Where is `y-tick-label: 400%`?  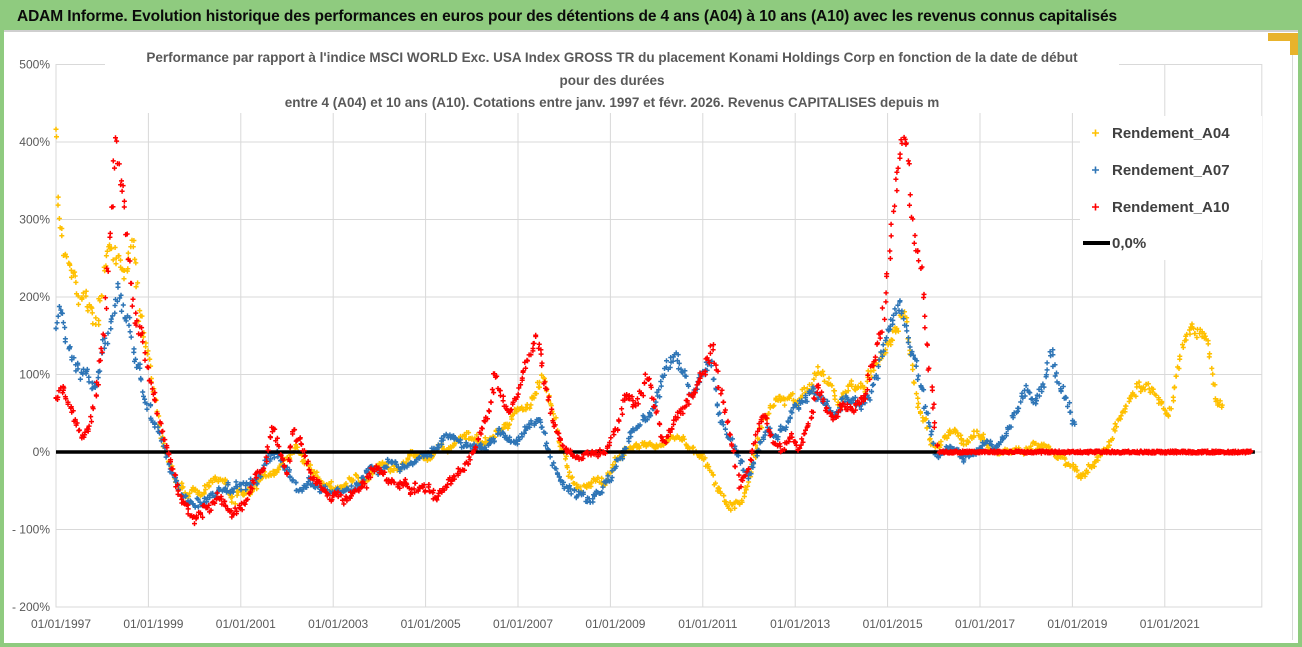 y-tick-label: 400% is located at coordinates (34, 142).